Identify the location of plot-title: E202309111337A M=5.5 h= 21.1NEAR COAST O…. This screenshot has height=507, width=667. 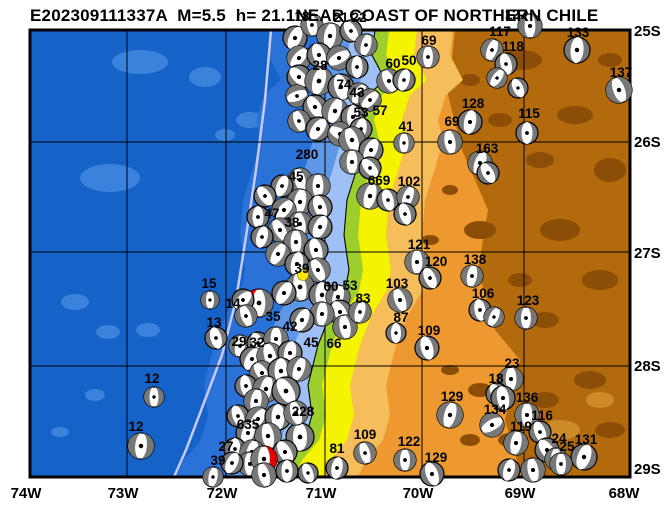
(314, 16).